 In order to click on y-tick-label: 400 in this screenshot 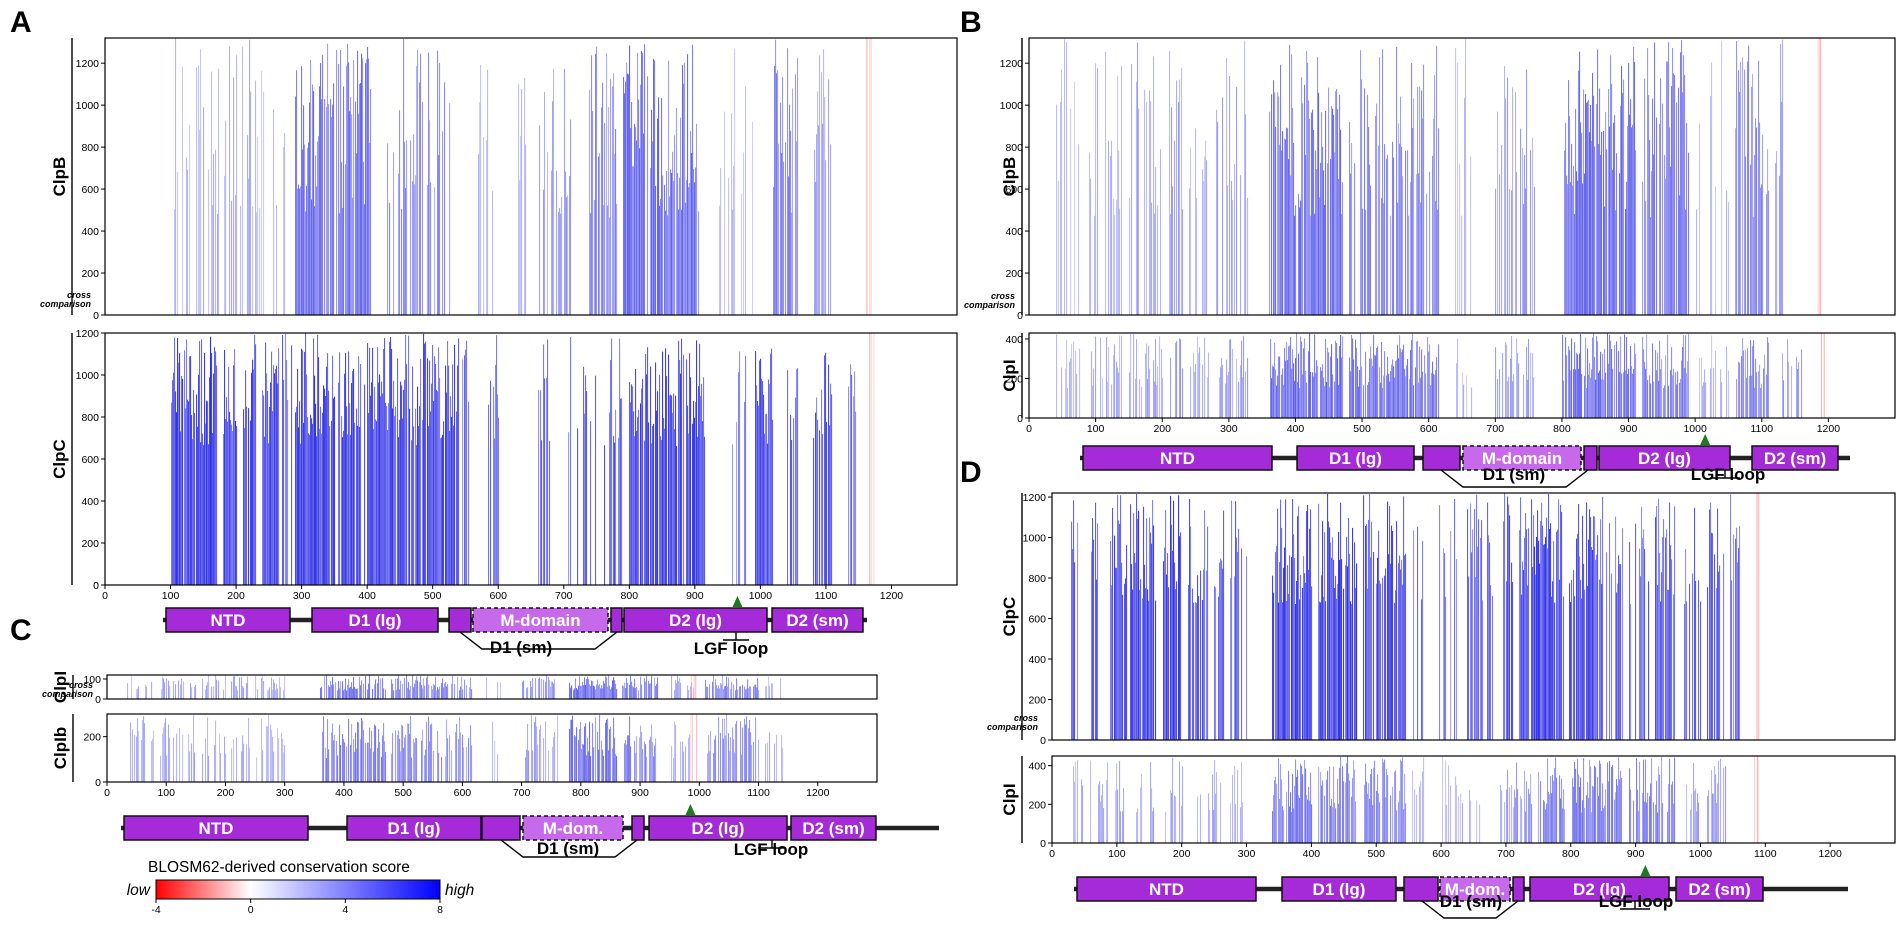, I will do `click(1014, 232)`.